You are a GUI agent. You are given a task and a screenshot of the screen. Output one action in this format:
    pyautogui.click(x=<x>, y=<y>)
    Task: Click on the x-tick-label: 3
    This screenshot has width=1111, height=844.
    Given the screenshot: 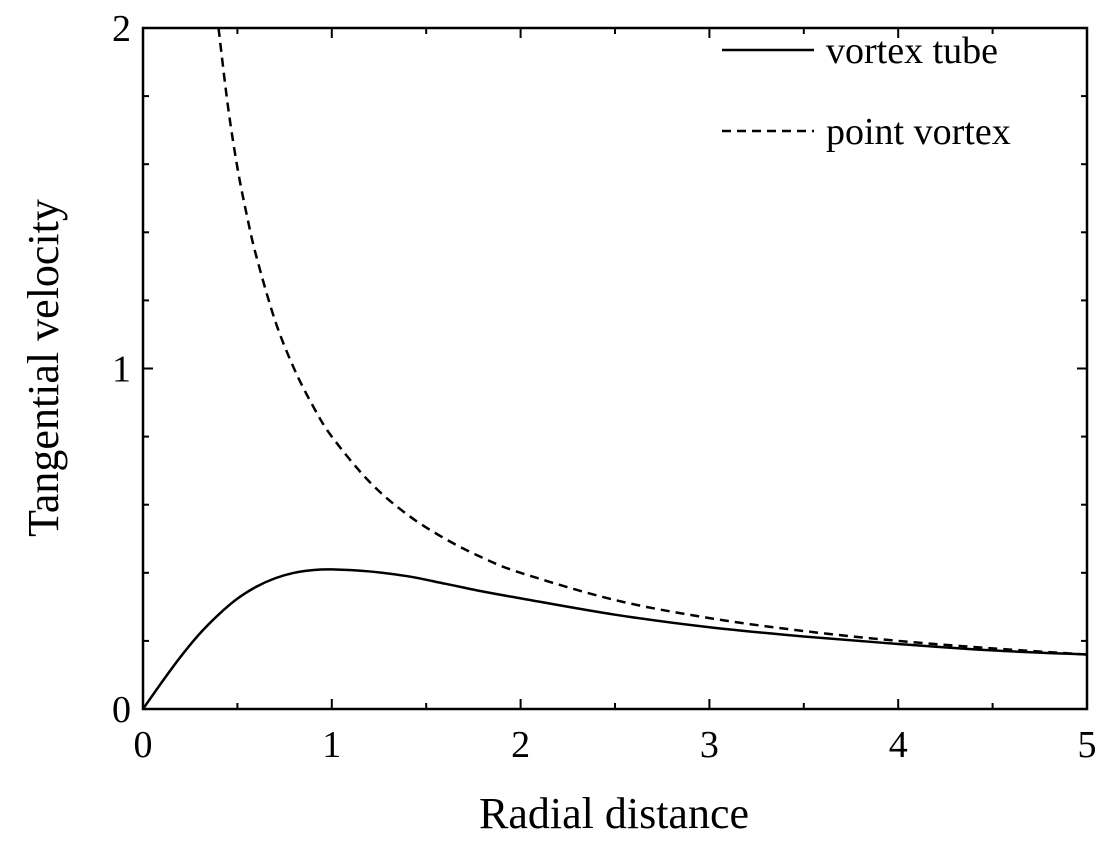 What is the action you would take?
    pyautogui.click(x=709, y=745)
    